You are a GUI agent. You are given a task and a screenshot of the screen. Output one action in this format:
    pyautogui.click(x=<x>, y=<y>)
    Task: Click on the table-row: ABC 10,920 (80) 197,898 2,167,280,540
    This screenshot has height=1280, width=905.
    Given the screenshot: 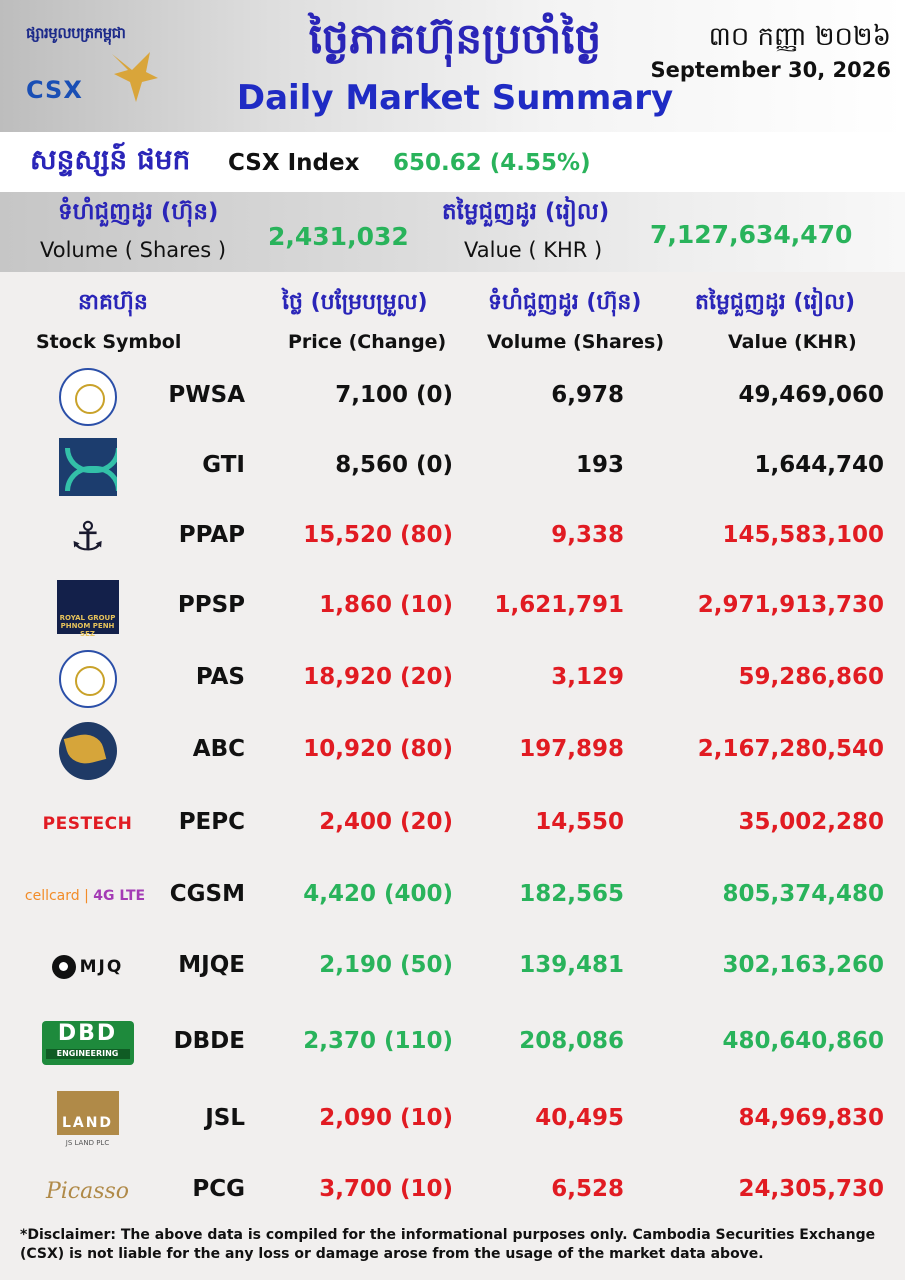 What is the action you would take?
    pyautogui.click(x=452, y=751)
    